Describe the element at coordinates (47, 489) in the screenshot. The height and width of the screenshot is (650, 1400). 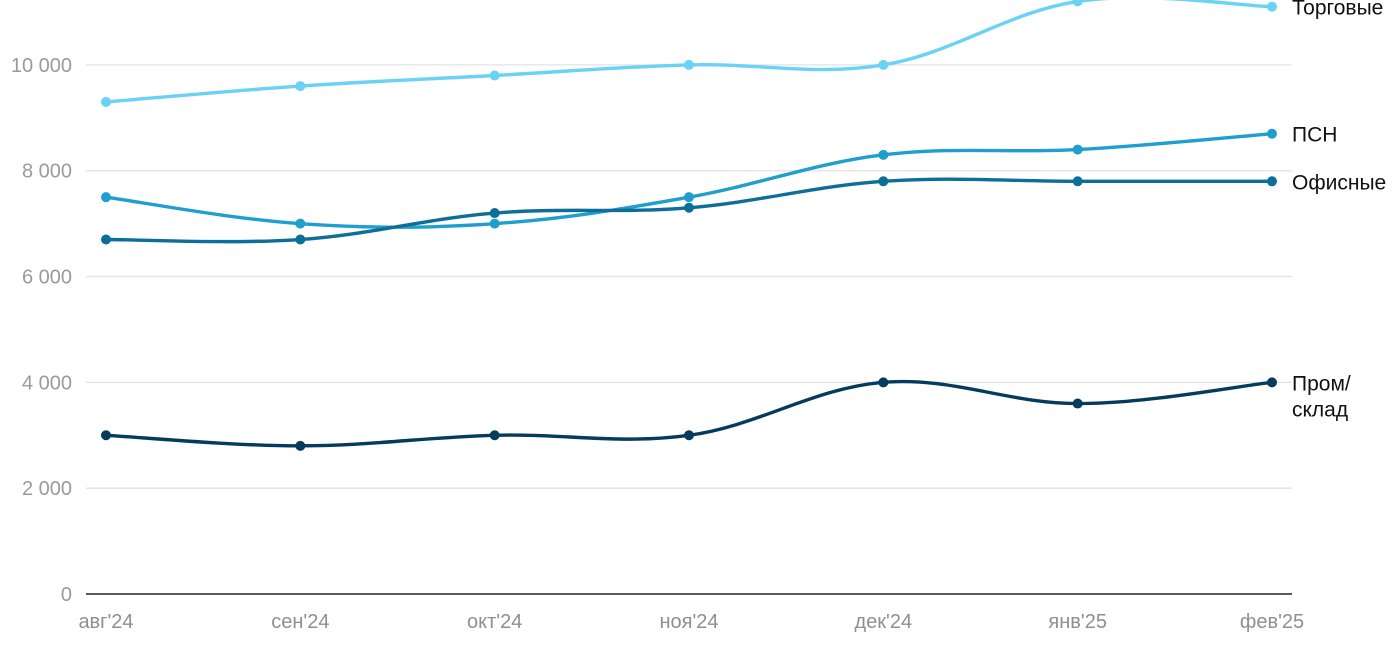
I see `y-tick-label: 2 000` at that location.